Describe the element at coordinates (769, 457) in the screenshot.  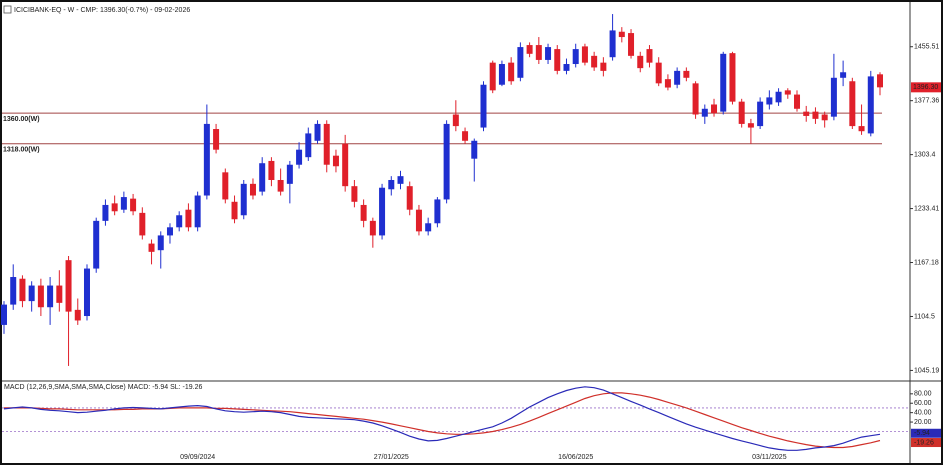
I see `x-tick-label: 03/11/2025` at that location.